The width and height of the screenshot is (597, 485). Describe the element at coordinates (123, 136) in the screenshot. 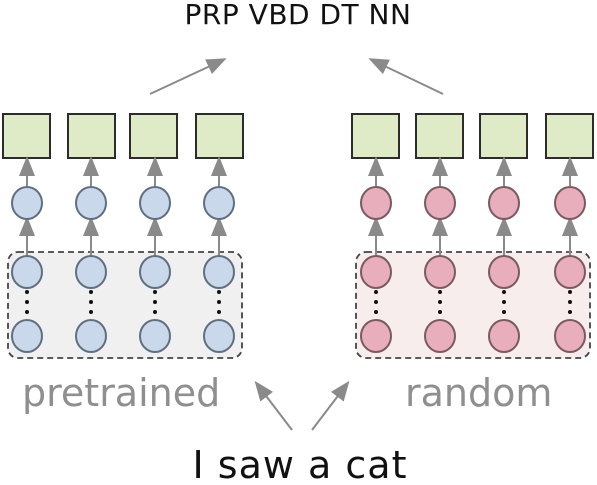

I see `left-output-cells` at that location.